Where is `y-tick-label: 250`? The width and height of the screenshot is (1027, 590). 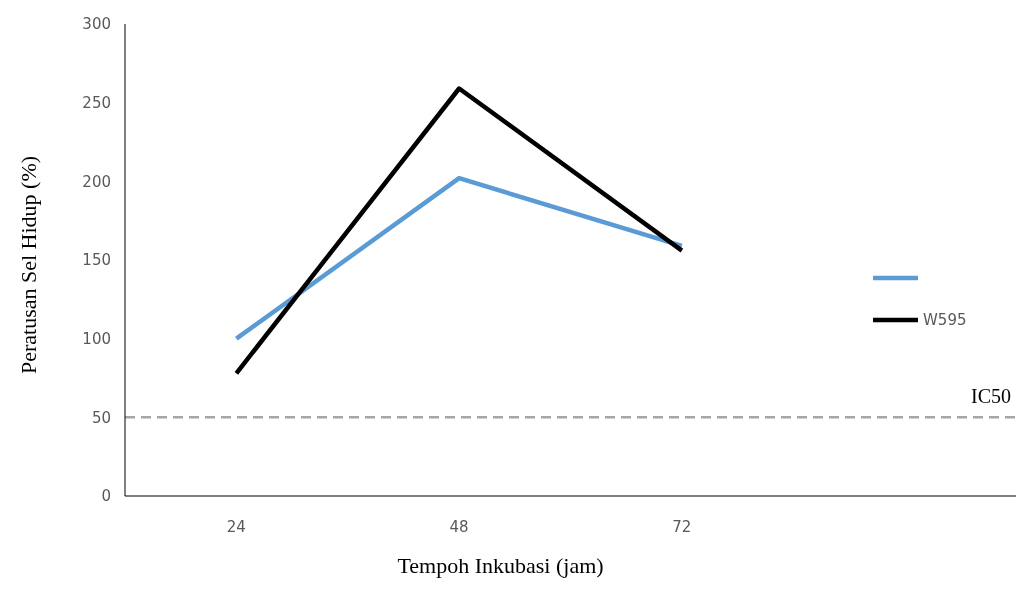 y-tick-label: 250 is located at coordinates (96, 102).